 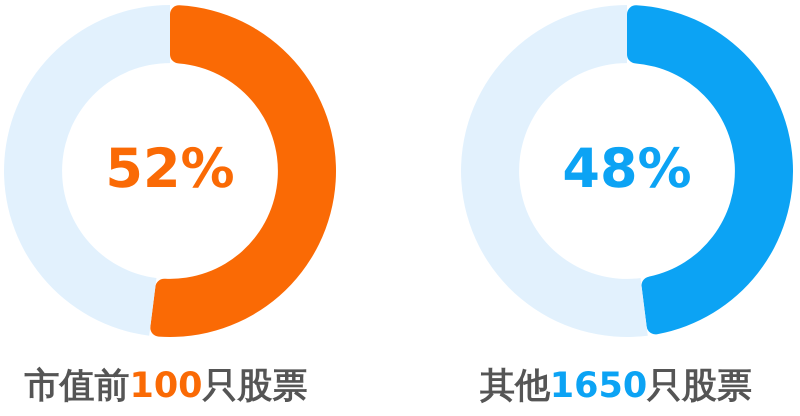 I want to click on data-label: 48%, so click(x=627, y=168).